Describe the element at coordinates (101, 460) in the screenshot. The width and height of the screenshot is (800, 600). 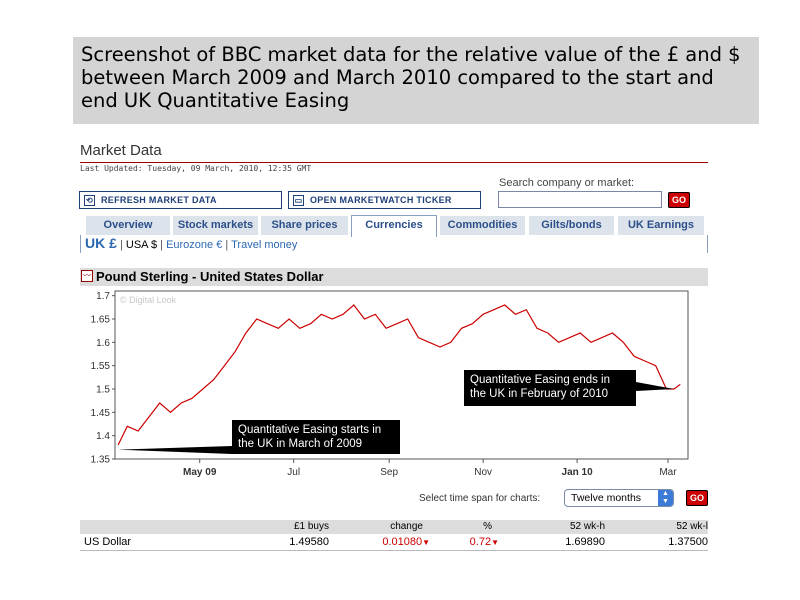
I see `y-tick-label: 1.35` at that location.